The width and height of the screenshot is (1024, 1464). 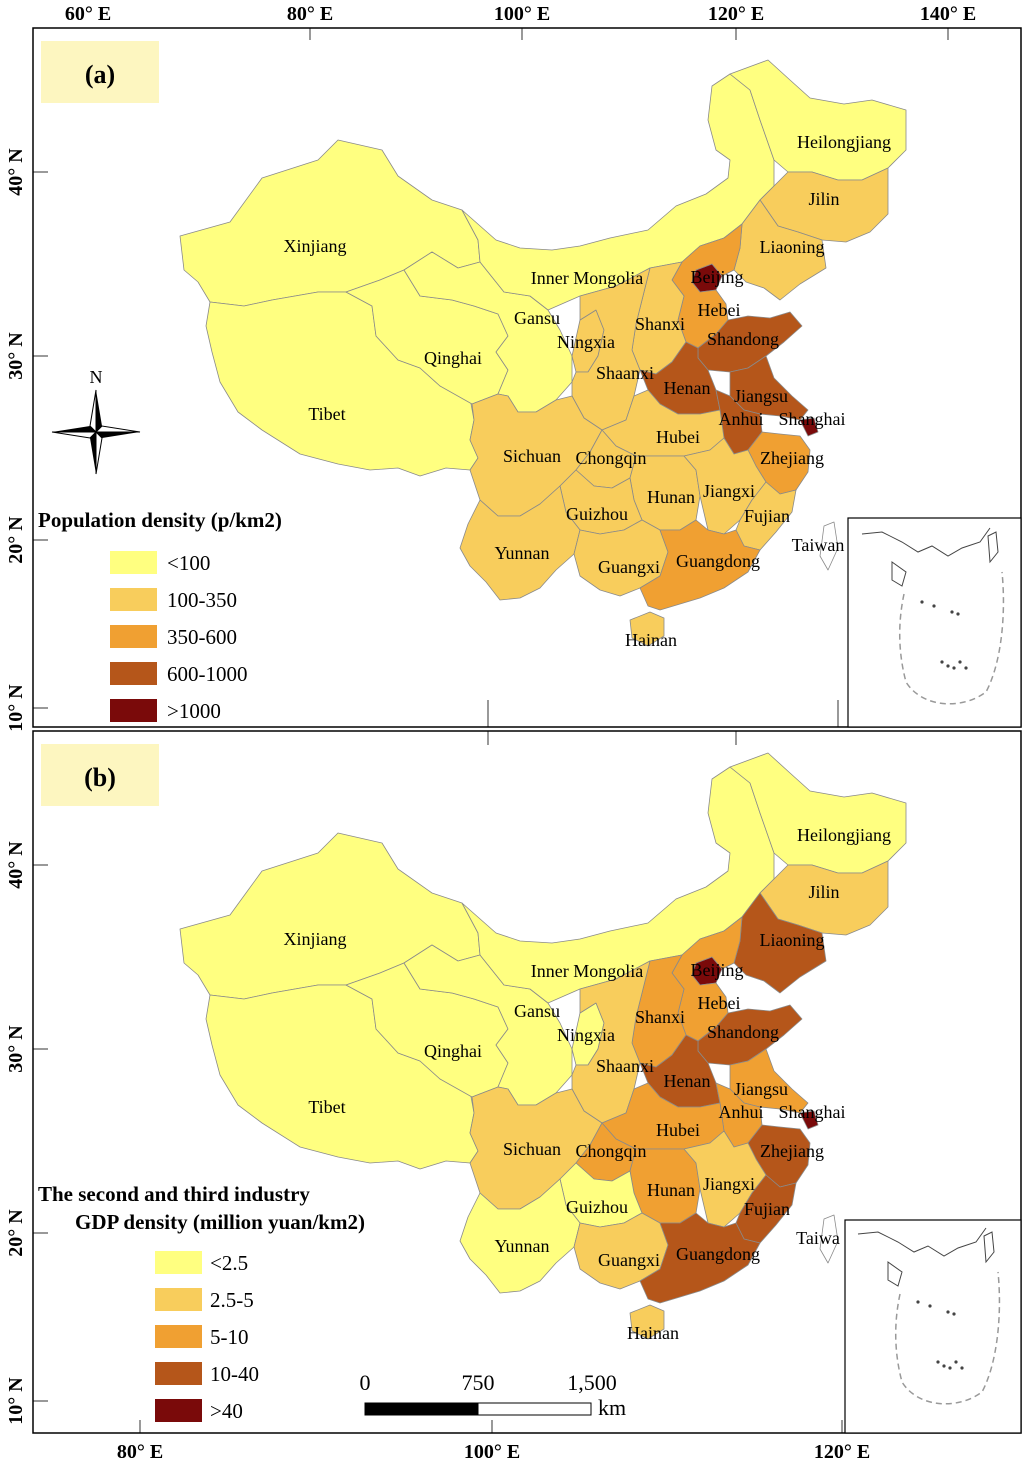 I want to click on province-label: Anhui, so click(x=741, y=419).